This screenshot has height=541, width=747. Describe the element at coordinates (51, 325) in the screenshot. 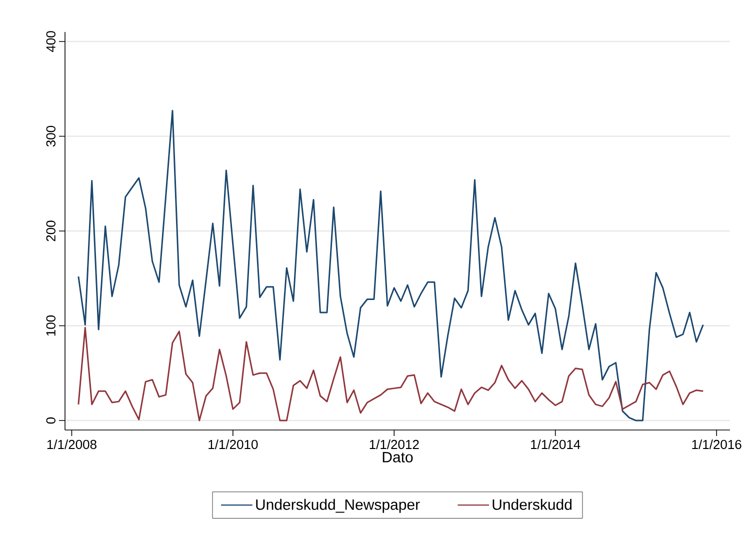

I see `y-tick-label: 100` at that location.